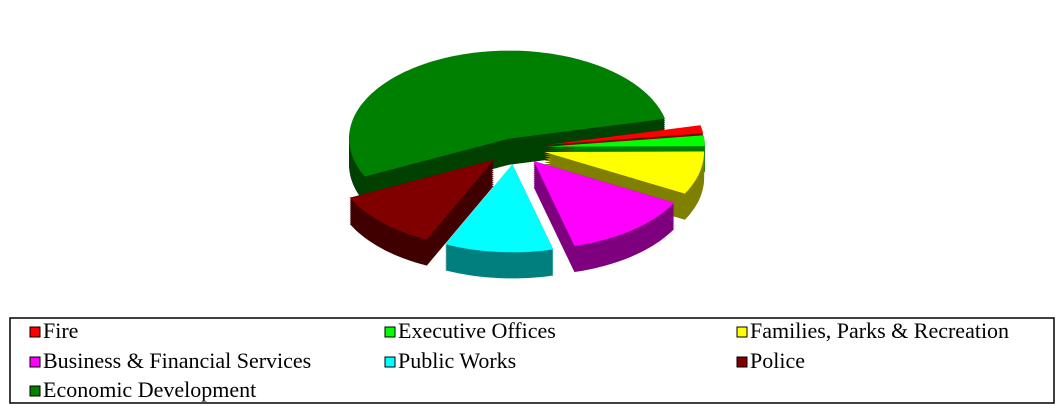 This screenshot has width=1055, height=404. Describe the element at coordinates (777, 360) in the screenshot. I see `legend-label: Police` at that location.